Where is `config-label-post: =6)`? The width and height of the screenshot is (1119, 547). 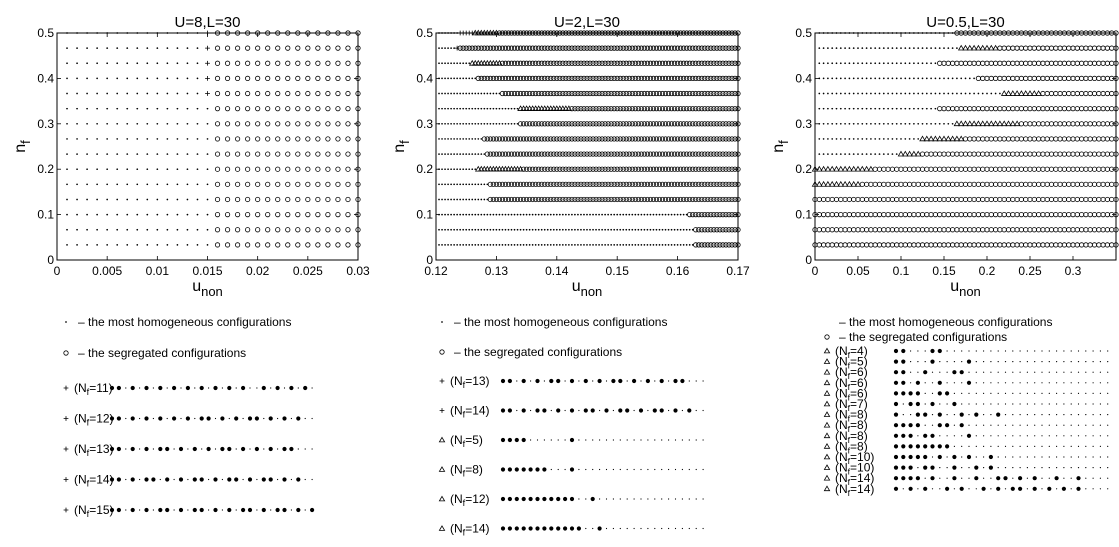 config-label-post: =6) is located at coordinates (859, 372).